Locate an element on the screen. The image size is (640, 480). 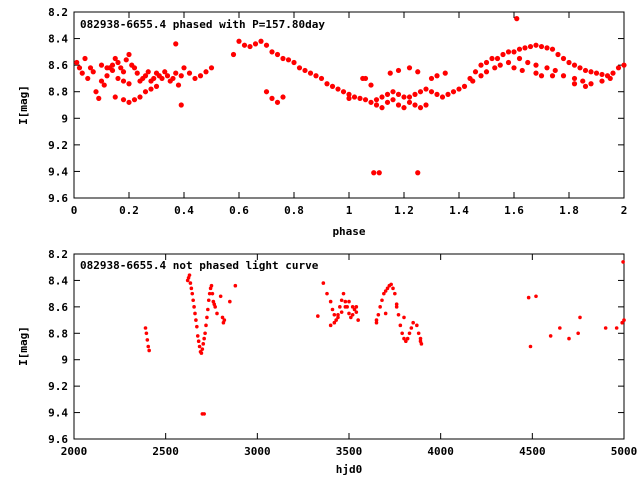
x-tick-label: 0 is located at coordinates (74, 210).